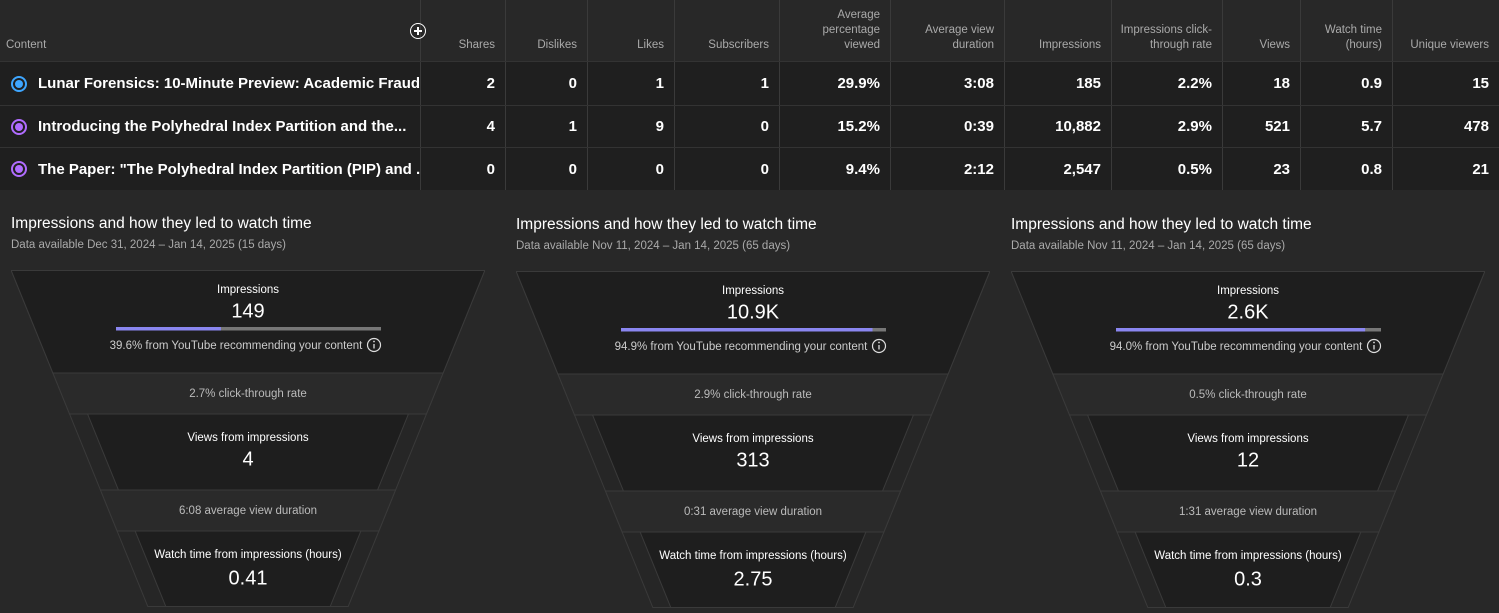  What do you see at coordinates (947, 83) in the screenshot?
I see `metric-cell: 3:08` at bounding box center [947, 83].